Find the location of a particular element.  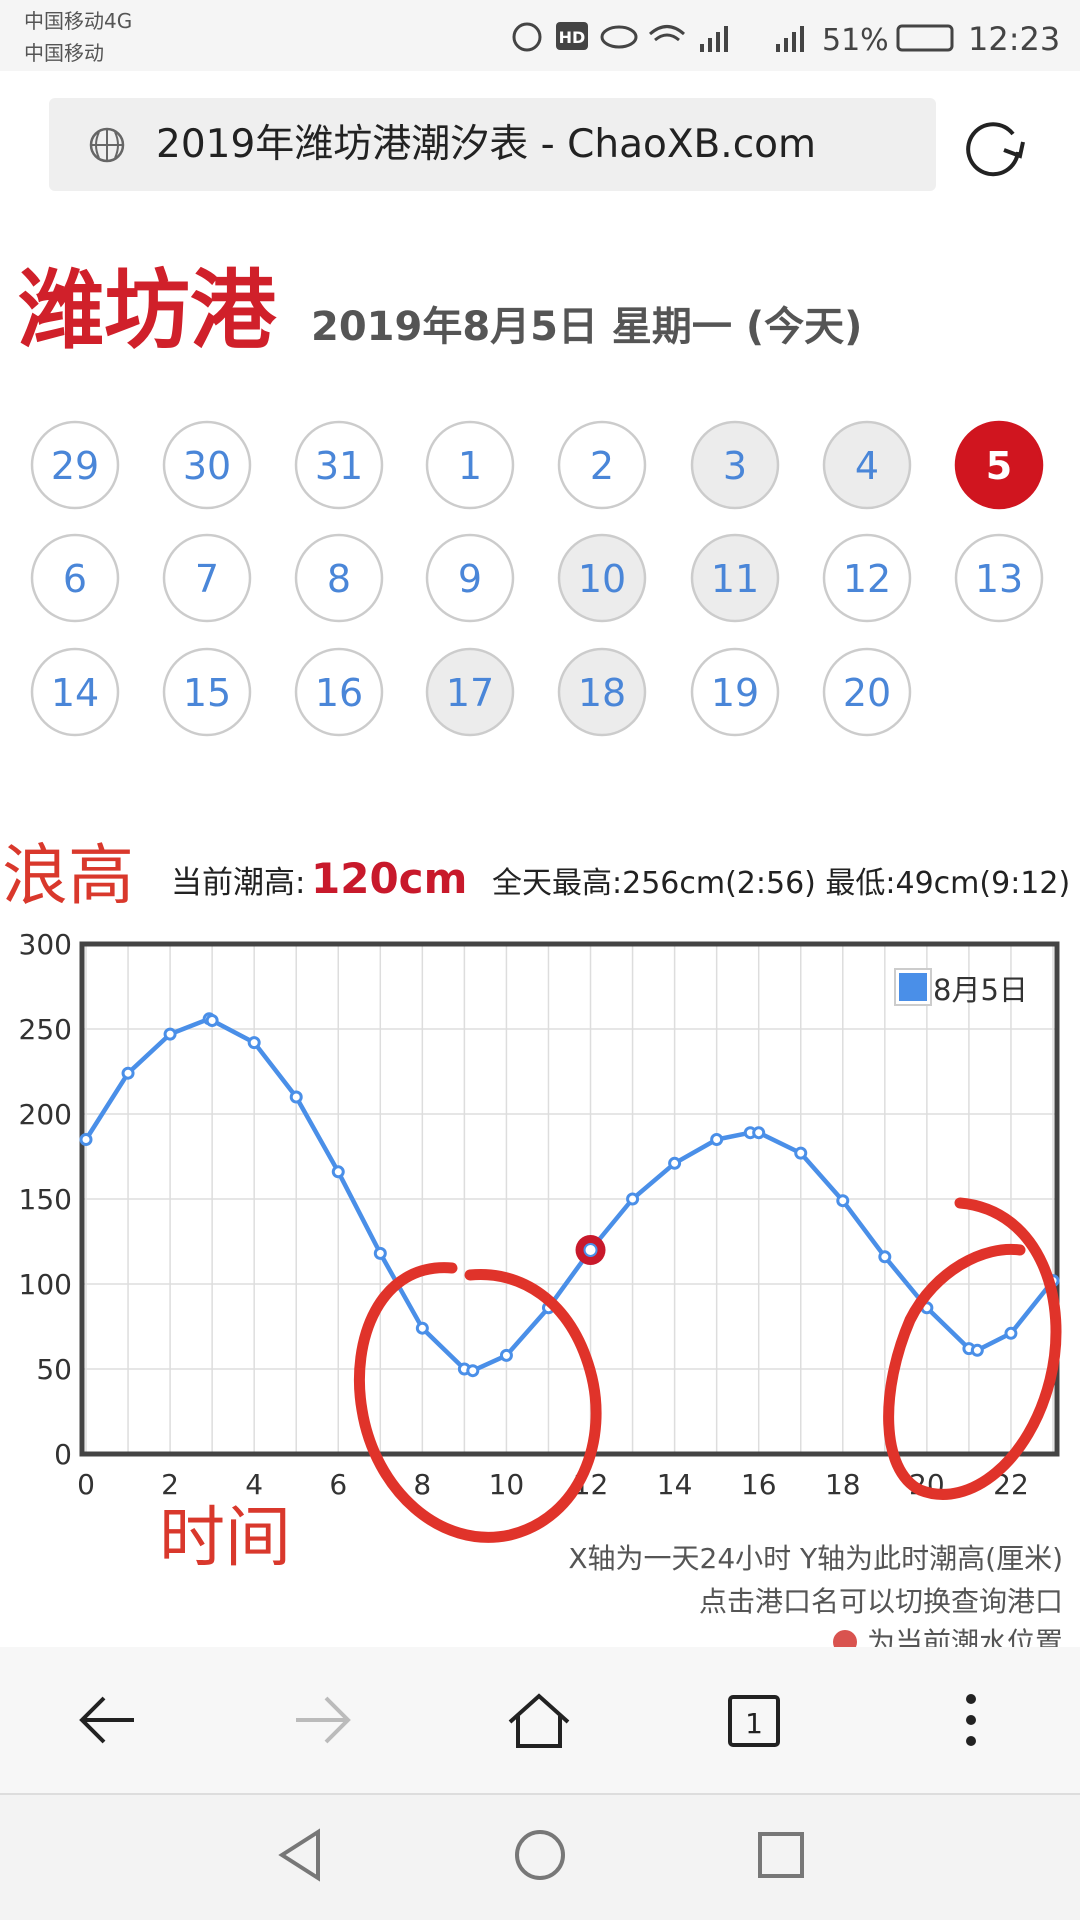

day-label: 2 is located at coordinates (602, 466).